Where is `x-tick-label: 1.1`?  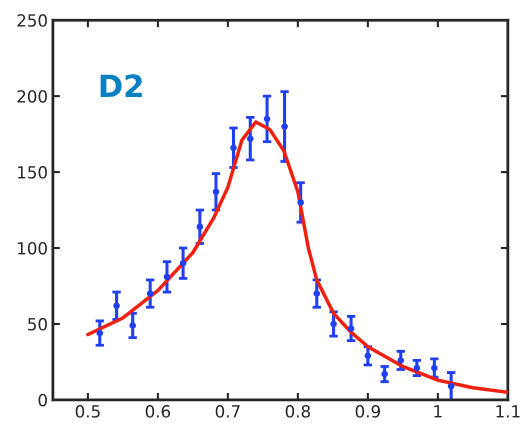 x-tick-label: 1.1 is located at coordinates (508, 411).